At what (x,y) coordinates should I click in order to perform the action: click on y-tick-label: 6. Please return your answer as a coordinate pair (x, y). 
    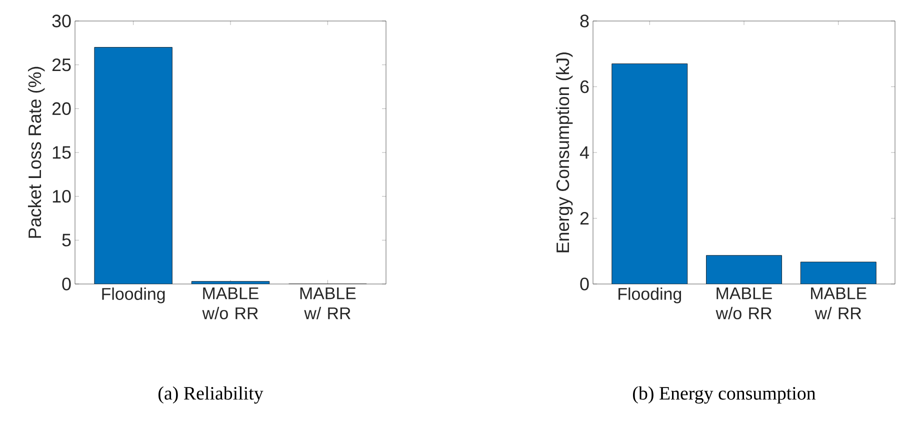
    Looking at the image, I should click on (584, 87).